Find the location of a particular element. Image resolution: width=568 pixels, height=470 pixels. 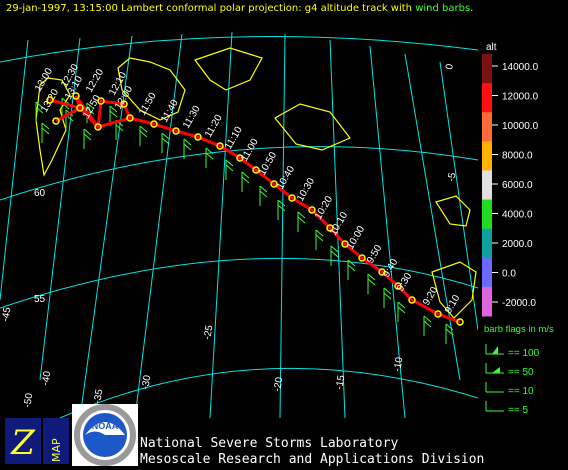

footer-lab-name: National Severe Storms Laboratory is located at coordinates (269, 443).